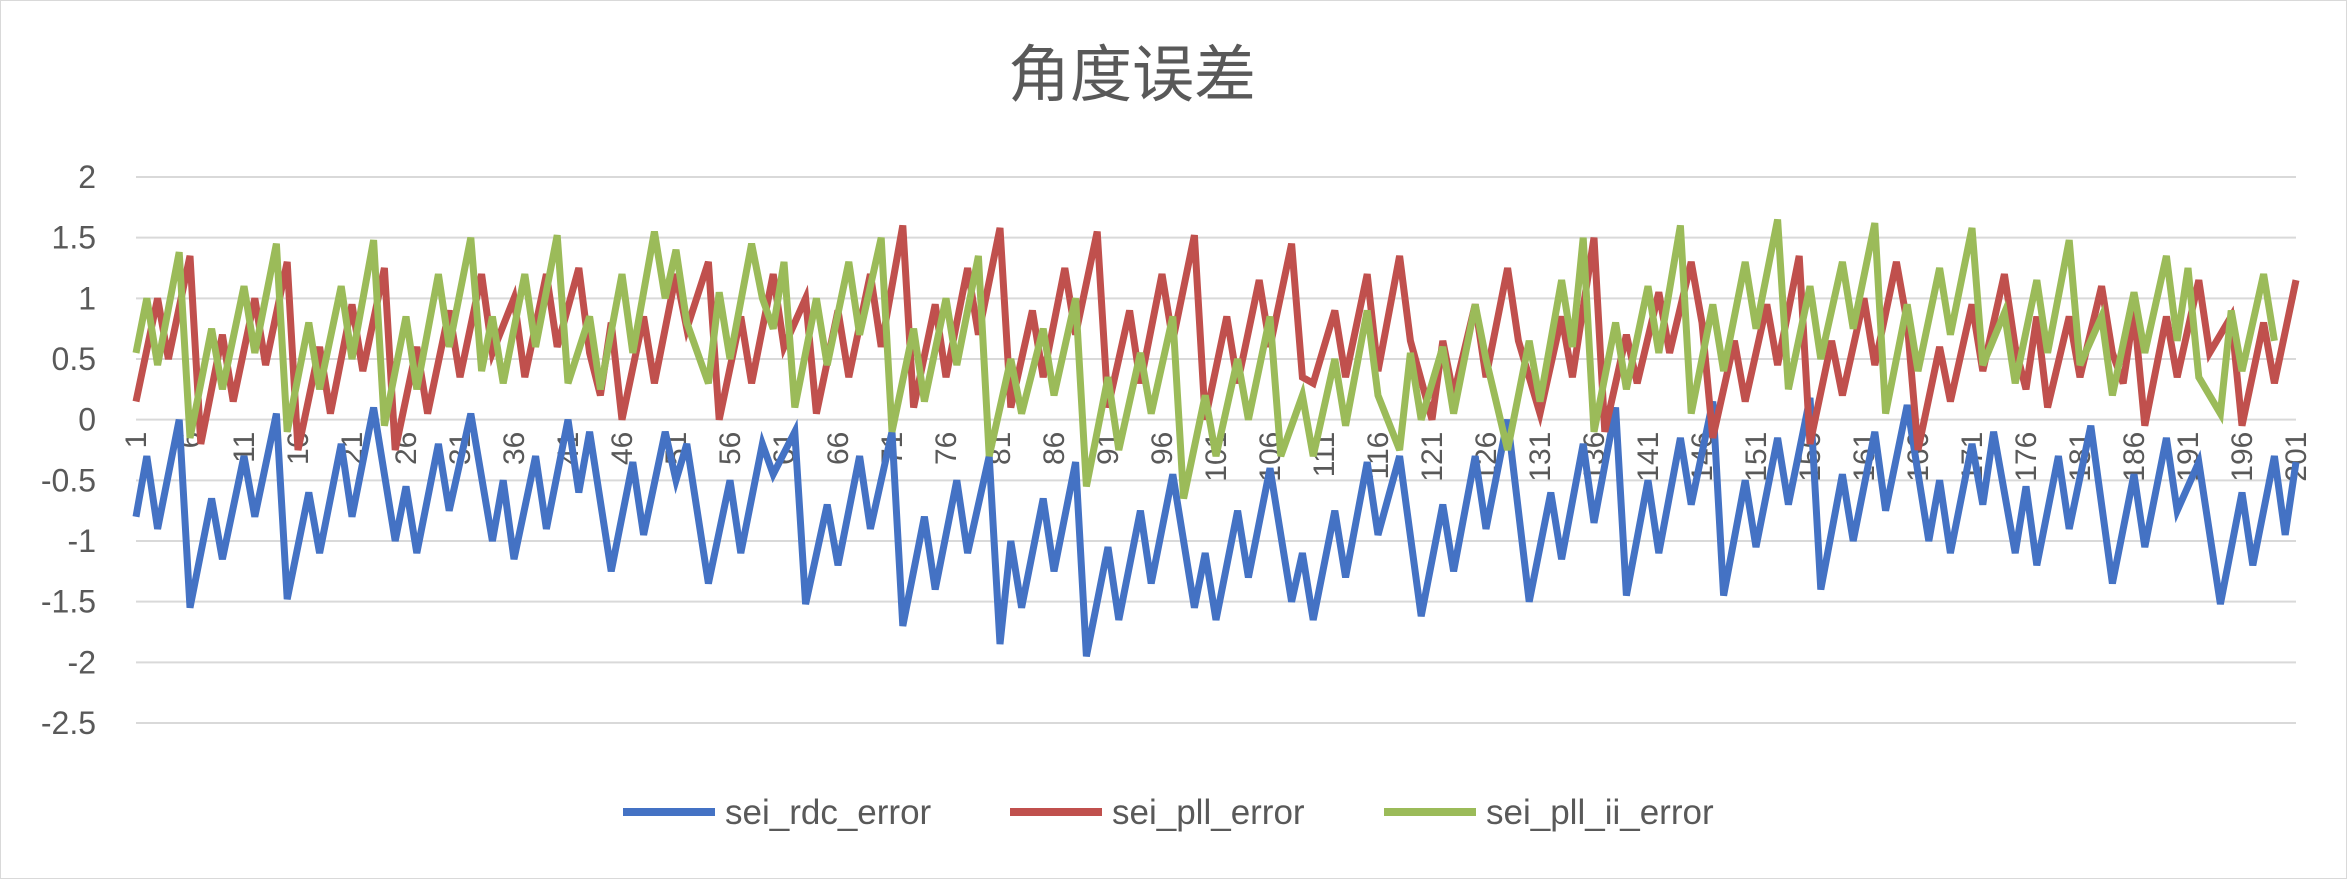 This screenshot has height=880, width=2347. What do you see at coordinates (1540, 457) in the screenshot?
I see `x-tick-label: 131` at bounding box center [1540, 457].